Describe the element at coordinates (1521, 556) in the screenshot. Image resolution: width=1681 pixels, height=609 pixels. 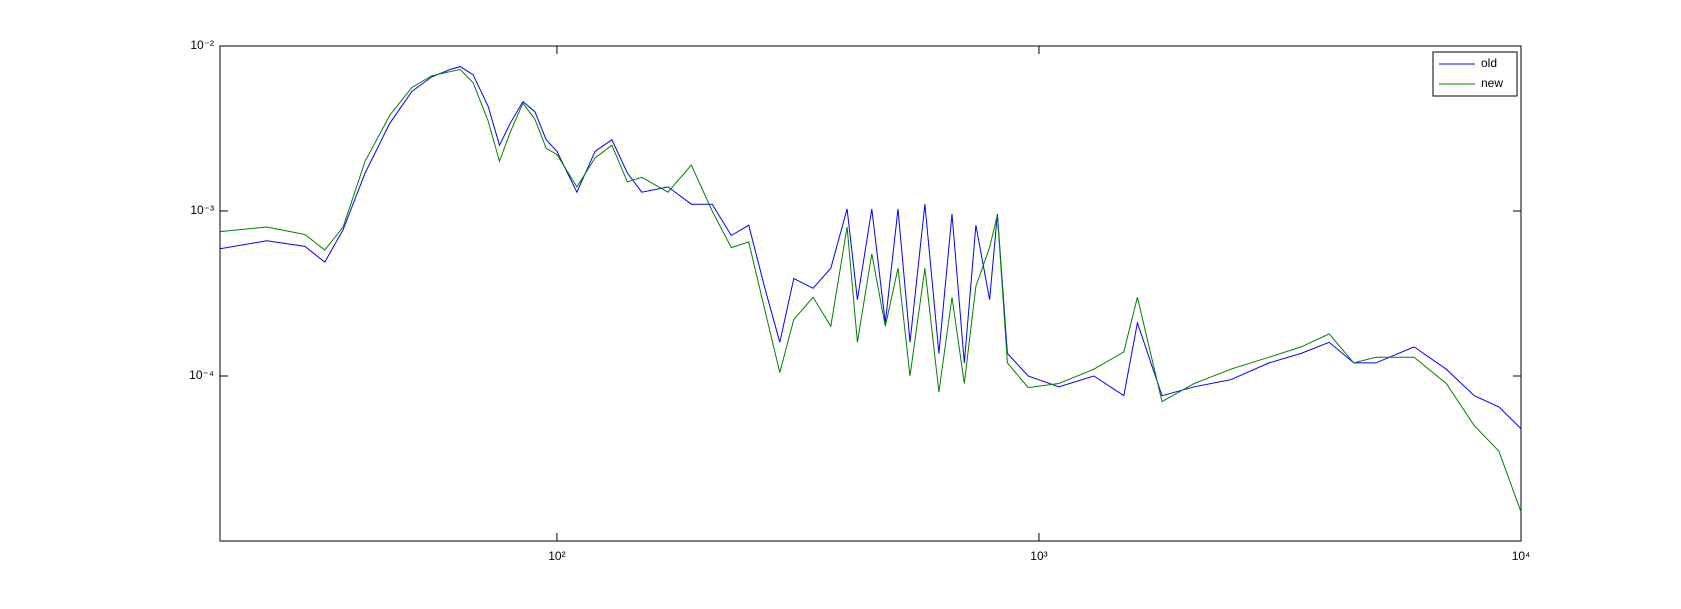
I see `x-tick-label: 10⁴` at that location.